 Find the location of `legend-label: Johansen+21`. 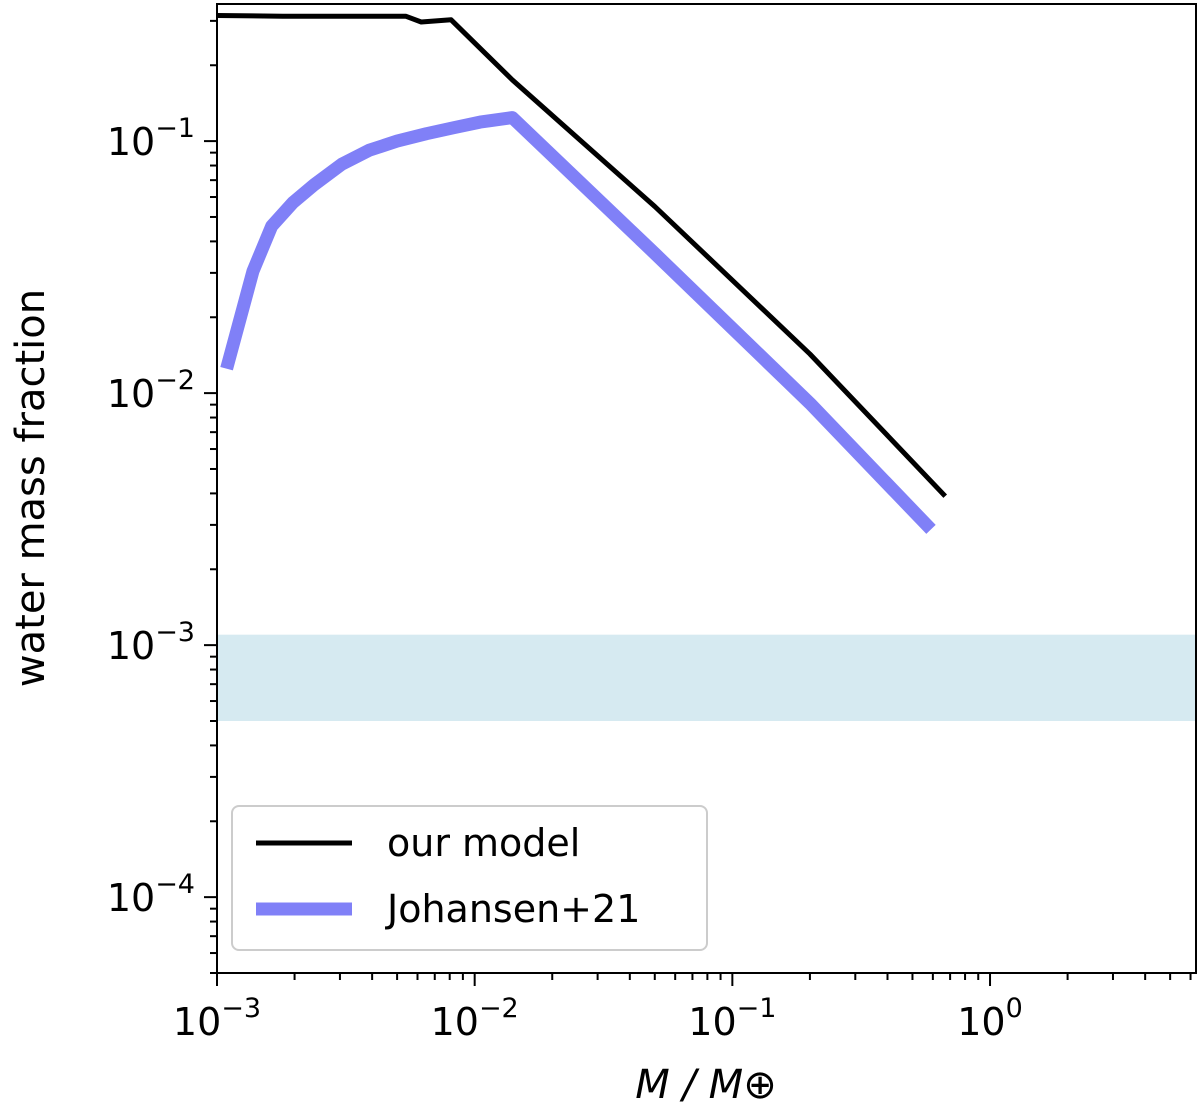

legend-label: Johansen+21 is located at coordinates (512, 909).